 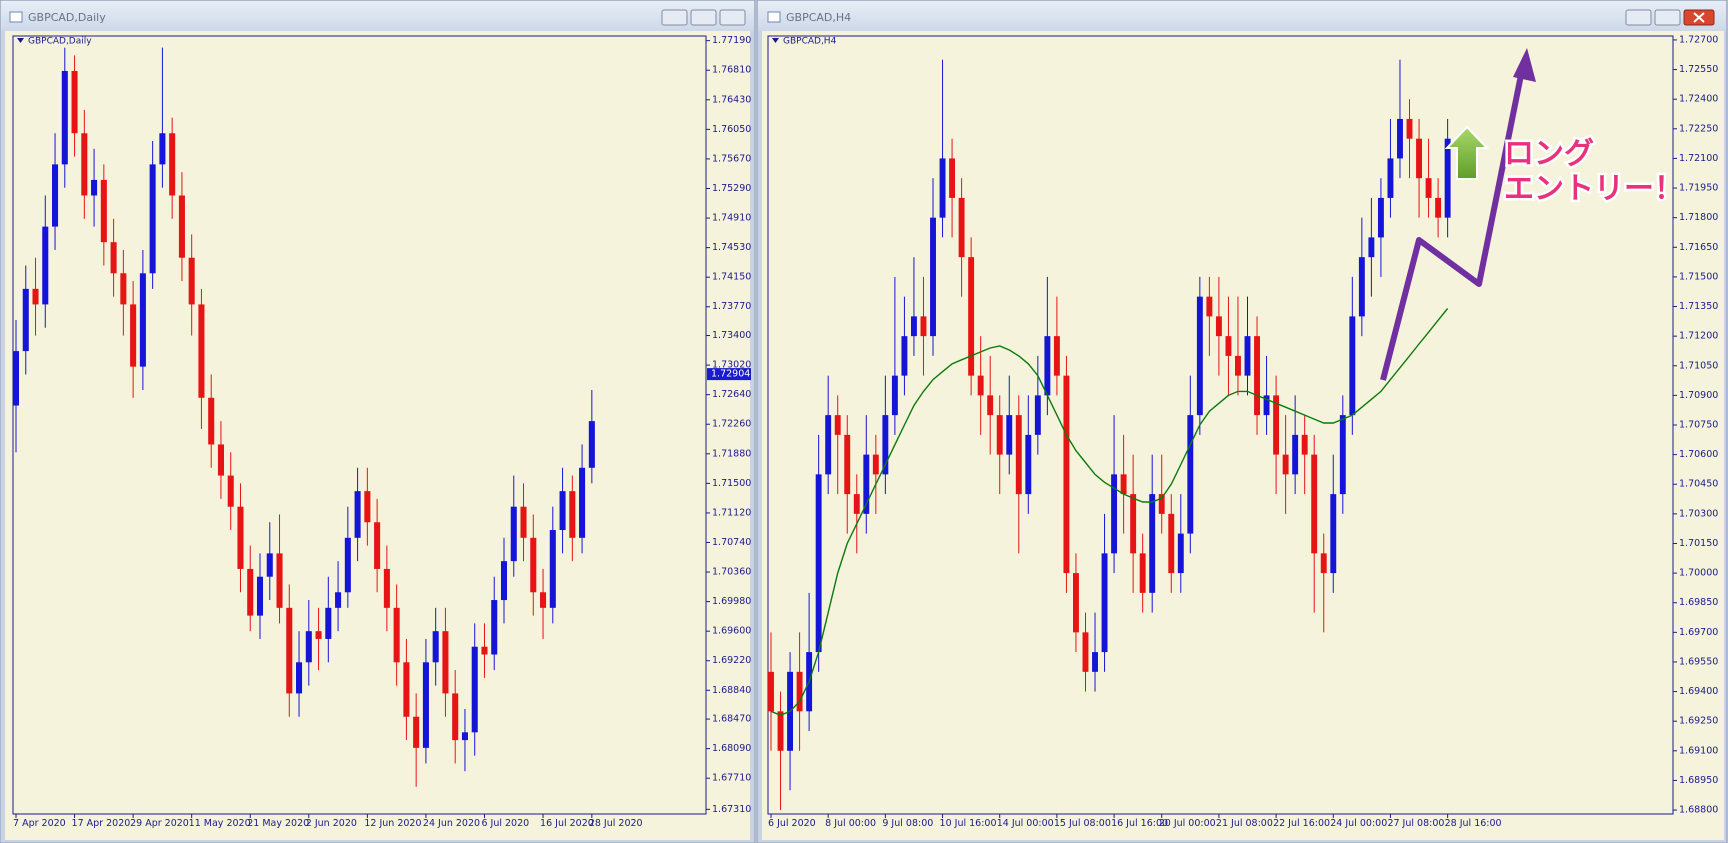 I want to click on y-tick-label: 1.71350, so click(x=1698, y=306).